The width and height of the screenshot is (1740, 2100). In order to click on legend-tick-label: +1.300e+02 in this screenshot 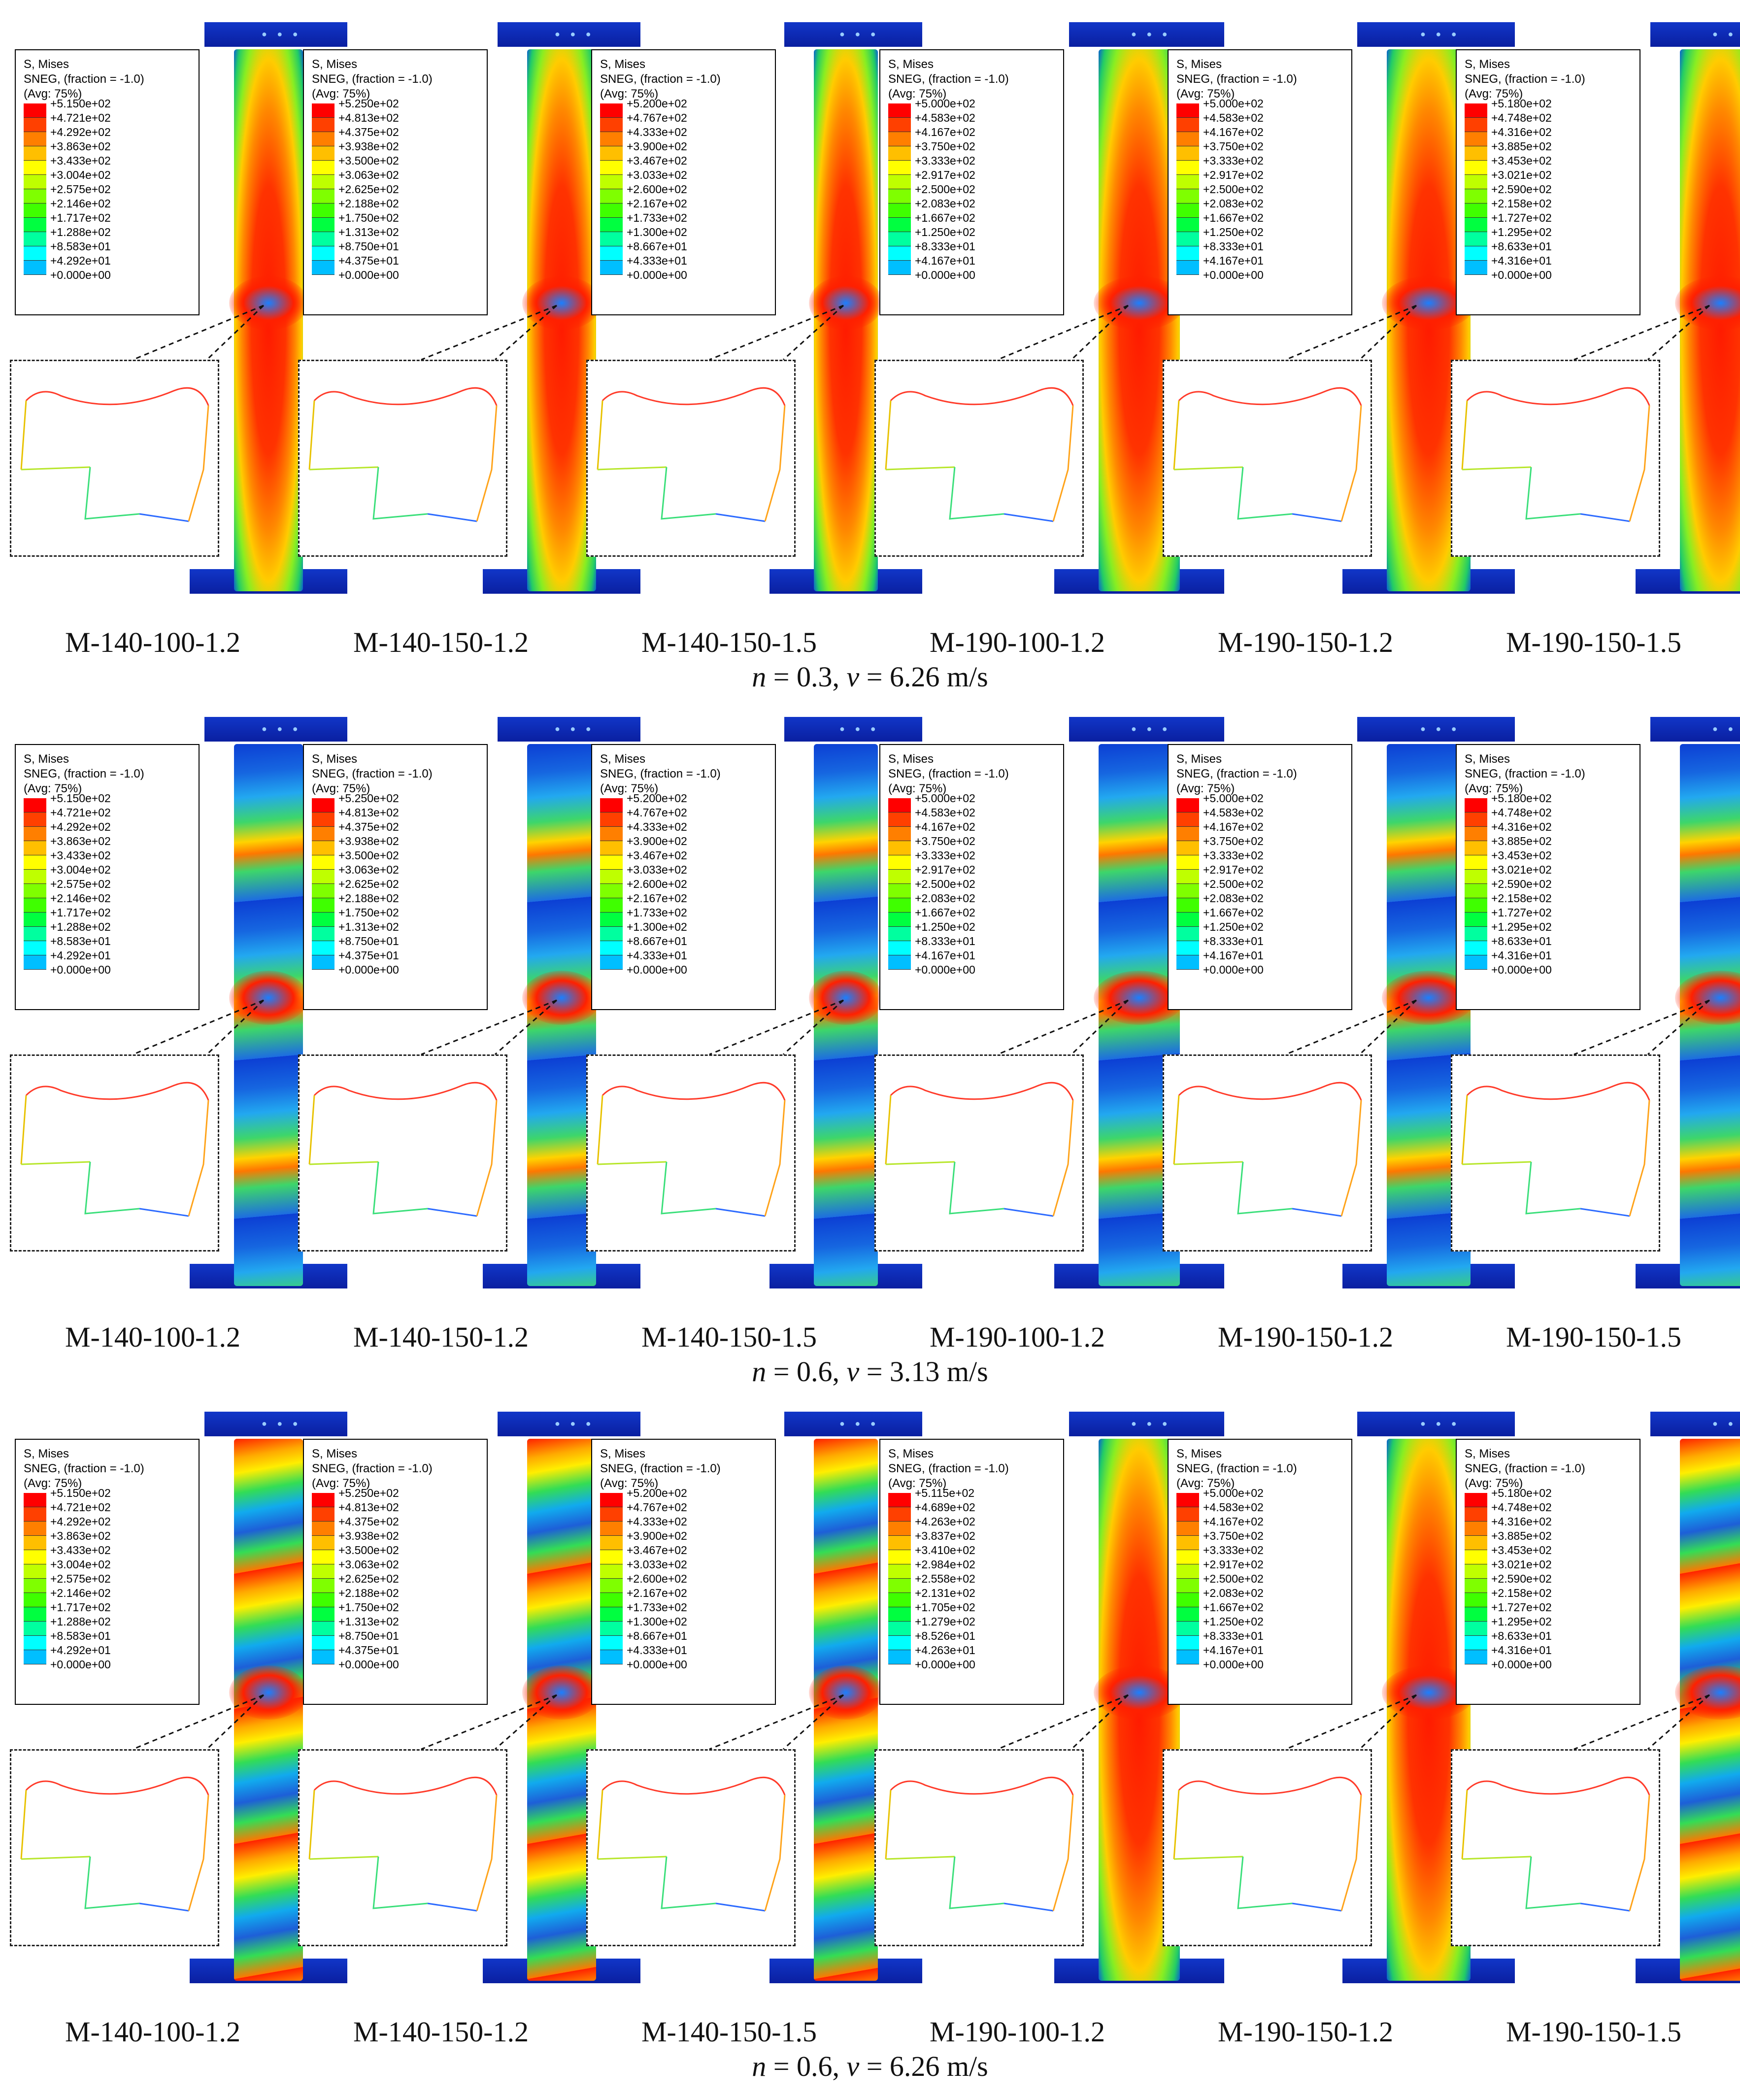, I will do `click(657, 232)`.